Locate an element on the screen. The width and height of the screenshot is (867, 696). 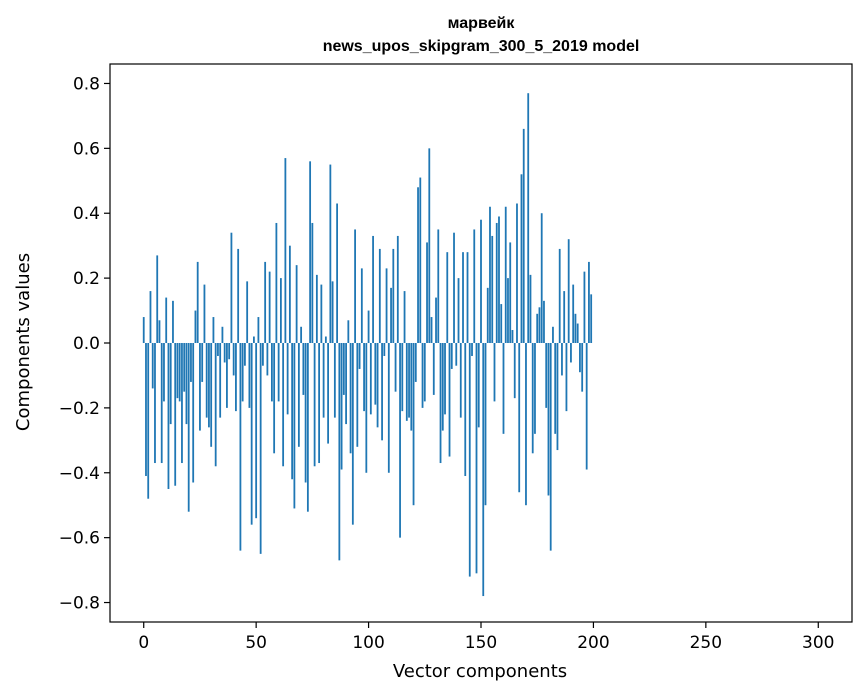
y-tick-label: 0.8 is located at coordinates (86, 84).